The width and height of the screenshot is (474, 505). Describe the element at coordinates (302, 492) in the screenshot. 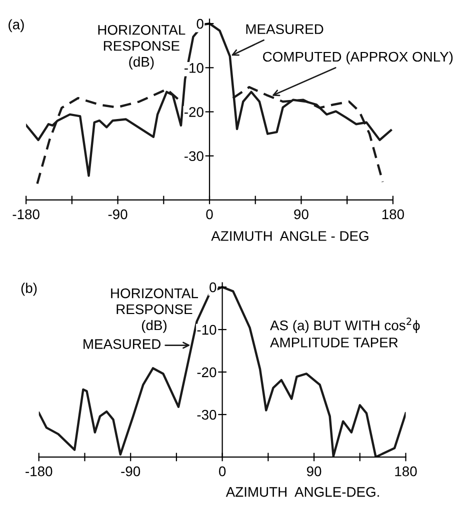

I see `x-axis-title: AZIMUTH ANGLE-DEG.` at that location.